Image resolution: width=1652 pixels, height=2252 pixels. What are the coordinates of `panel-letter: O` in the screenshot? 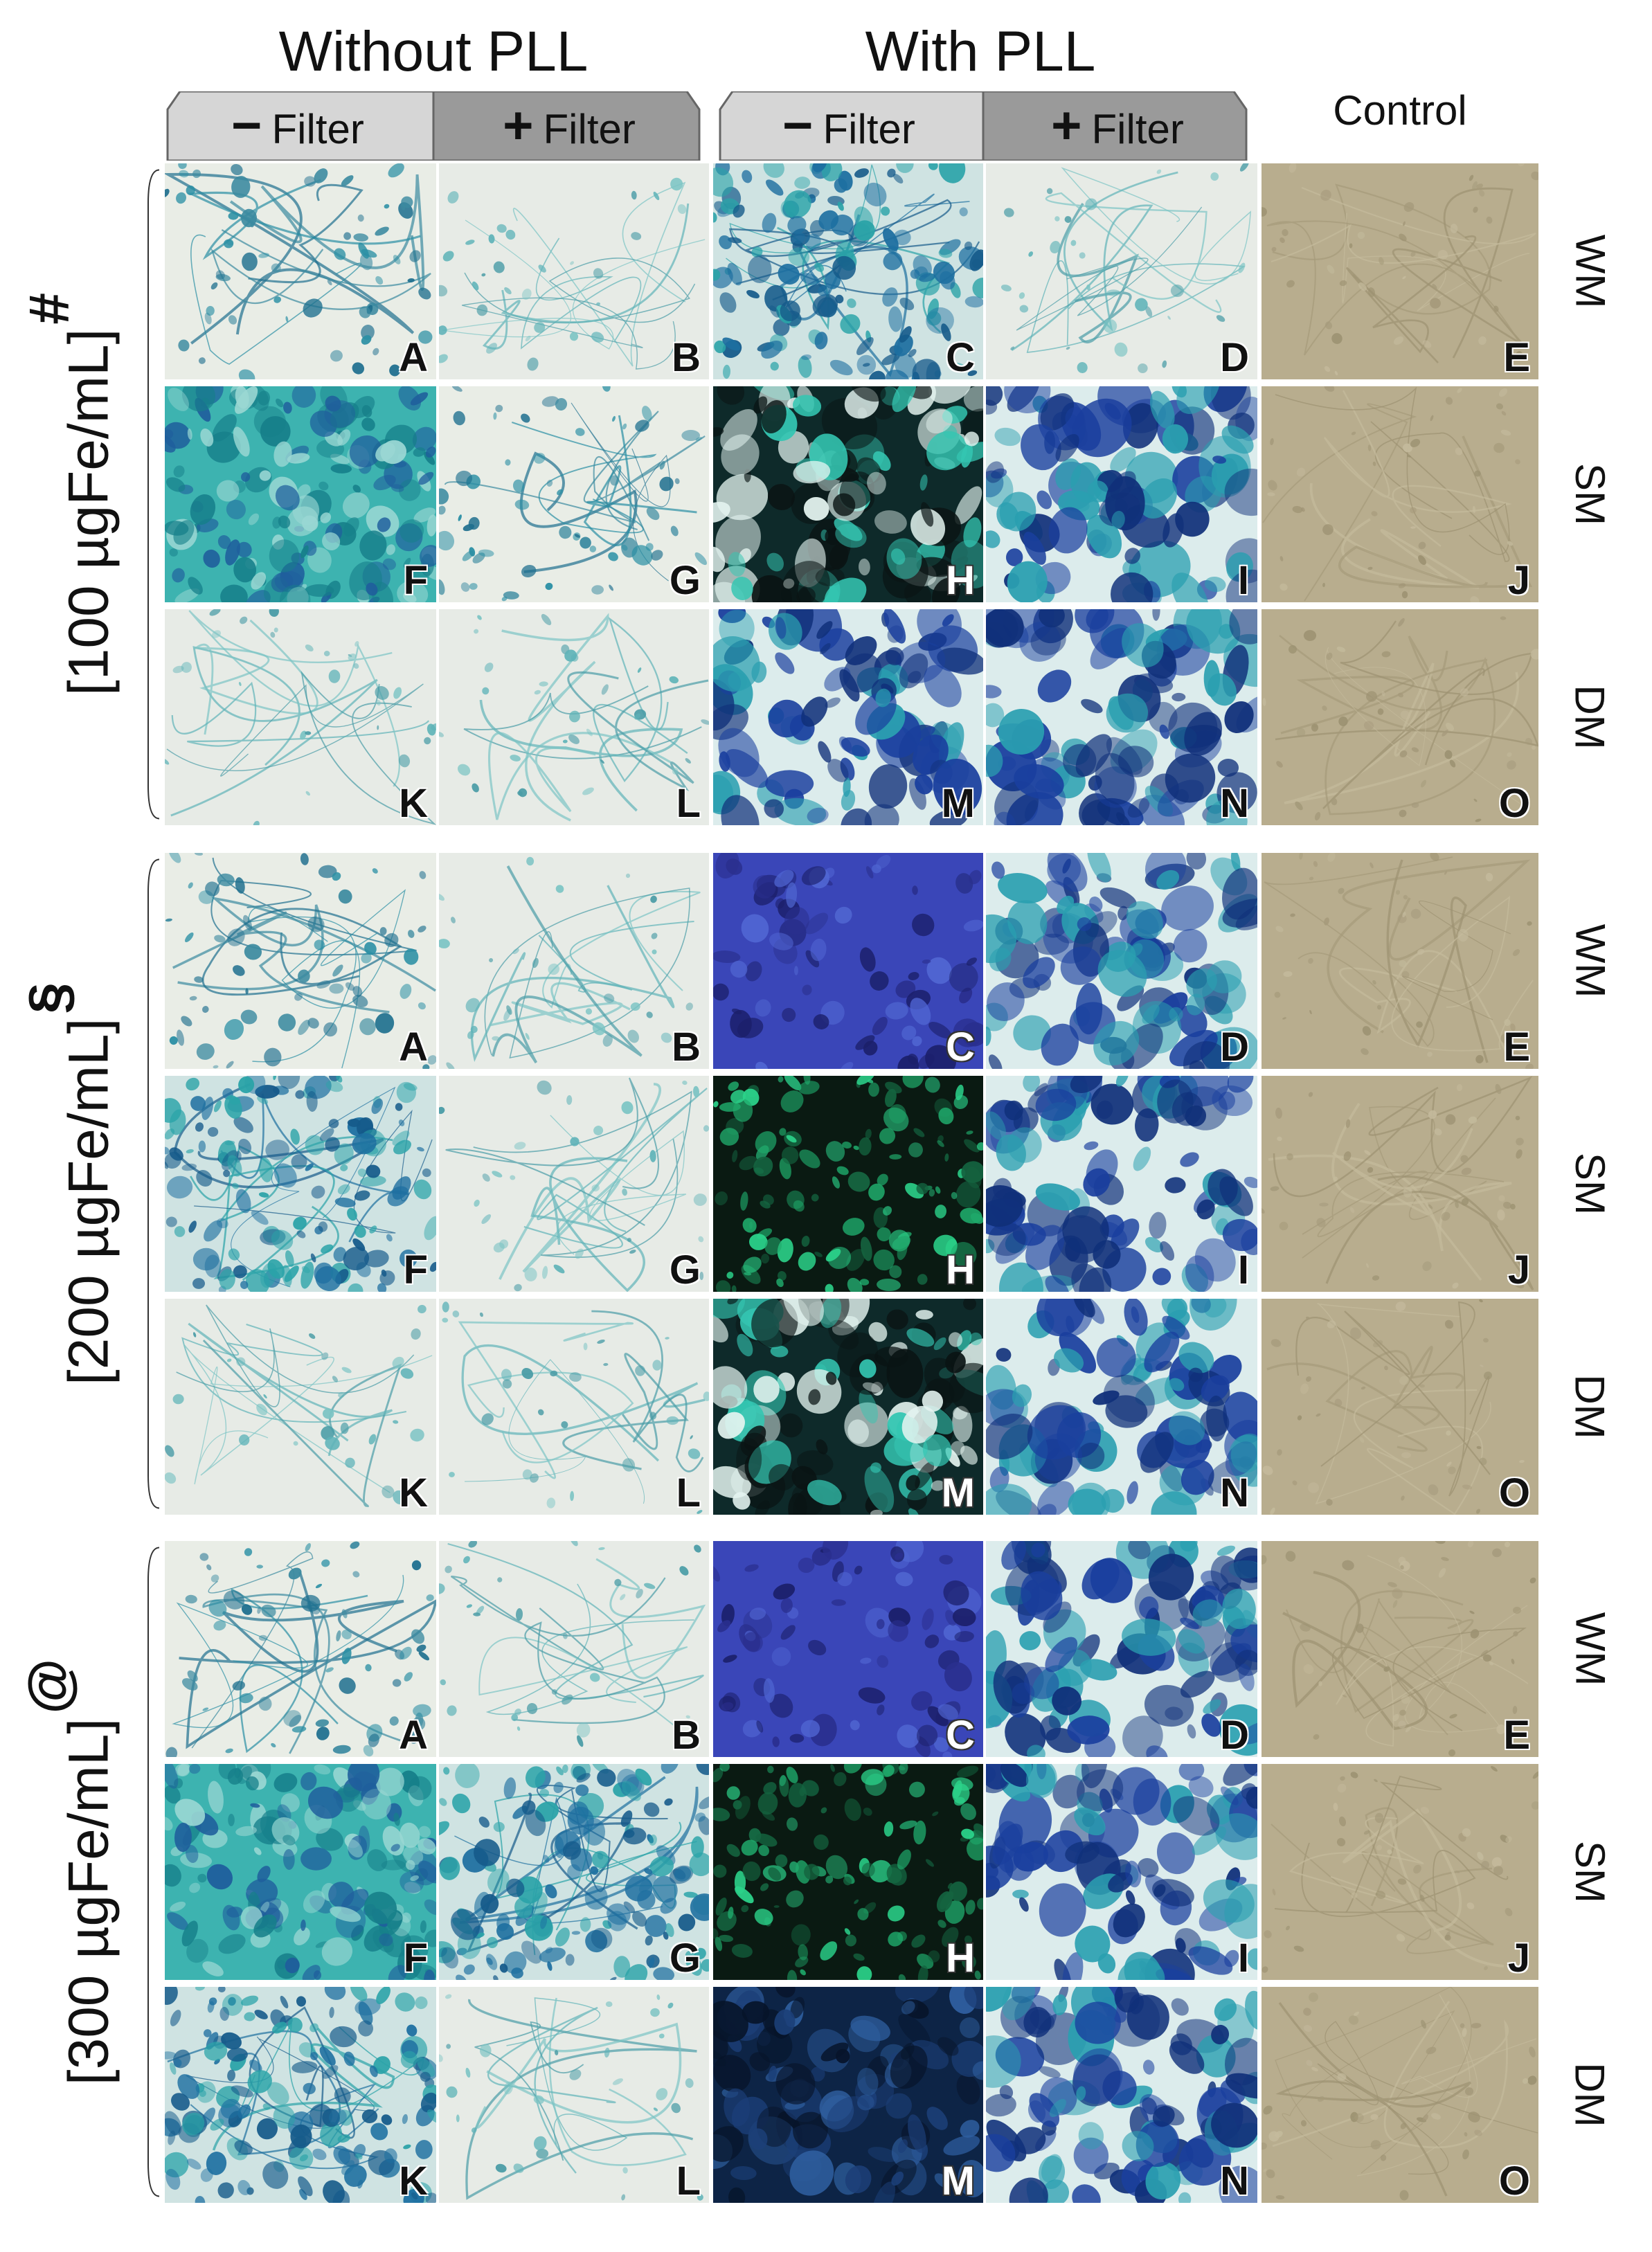 It's located at (1514, 2181).